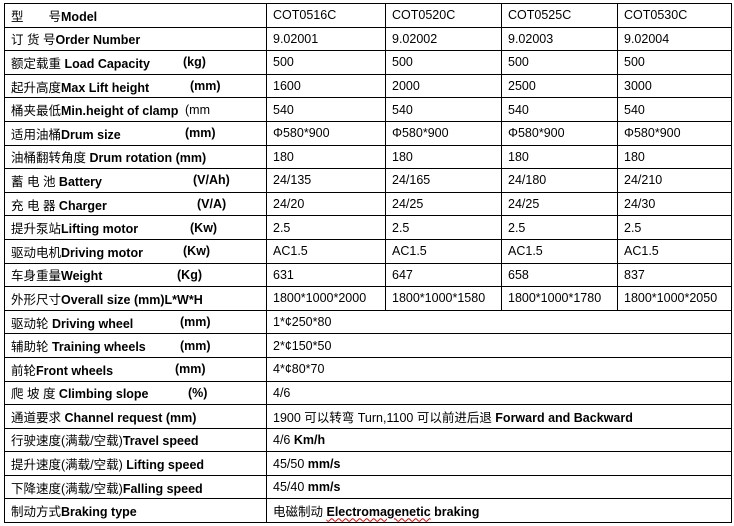 This screenshot has height=526, width=734. I want to click on spec-row: 驱动轮 Driving wheel (mm) 1*¢250*80, so click(368, 322).